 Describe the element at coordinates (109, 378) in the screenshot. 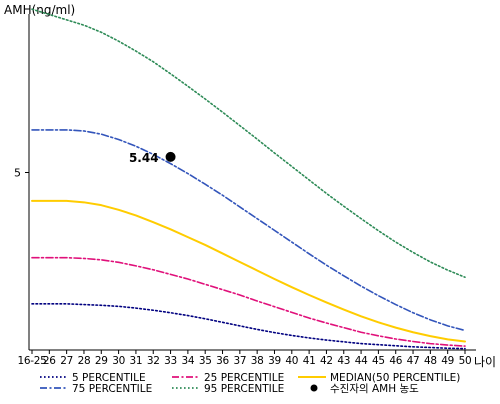

I see `legend-label: 5 PERCENTILE` at that location.